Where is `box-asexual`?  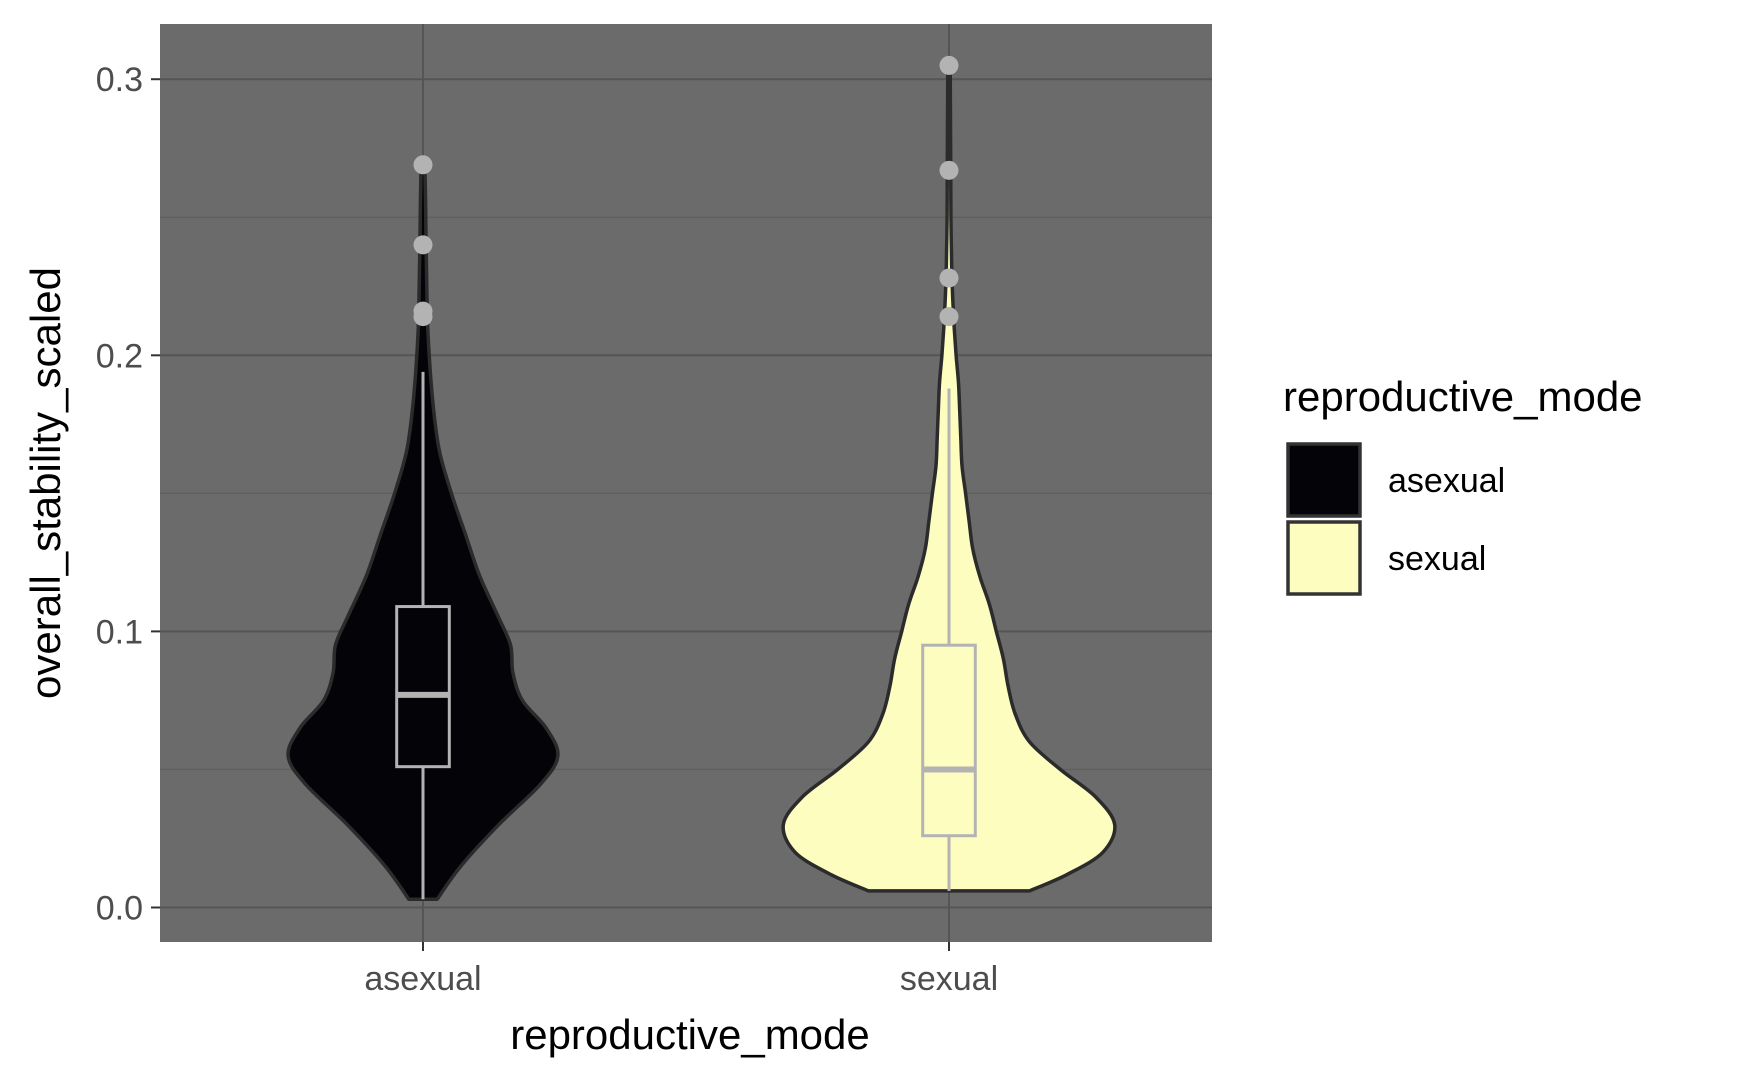 box-asexual is located at coordinates (423, 687).